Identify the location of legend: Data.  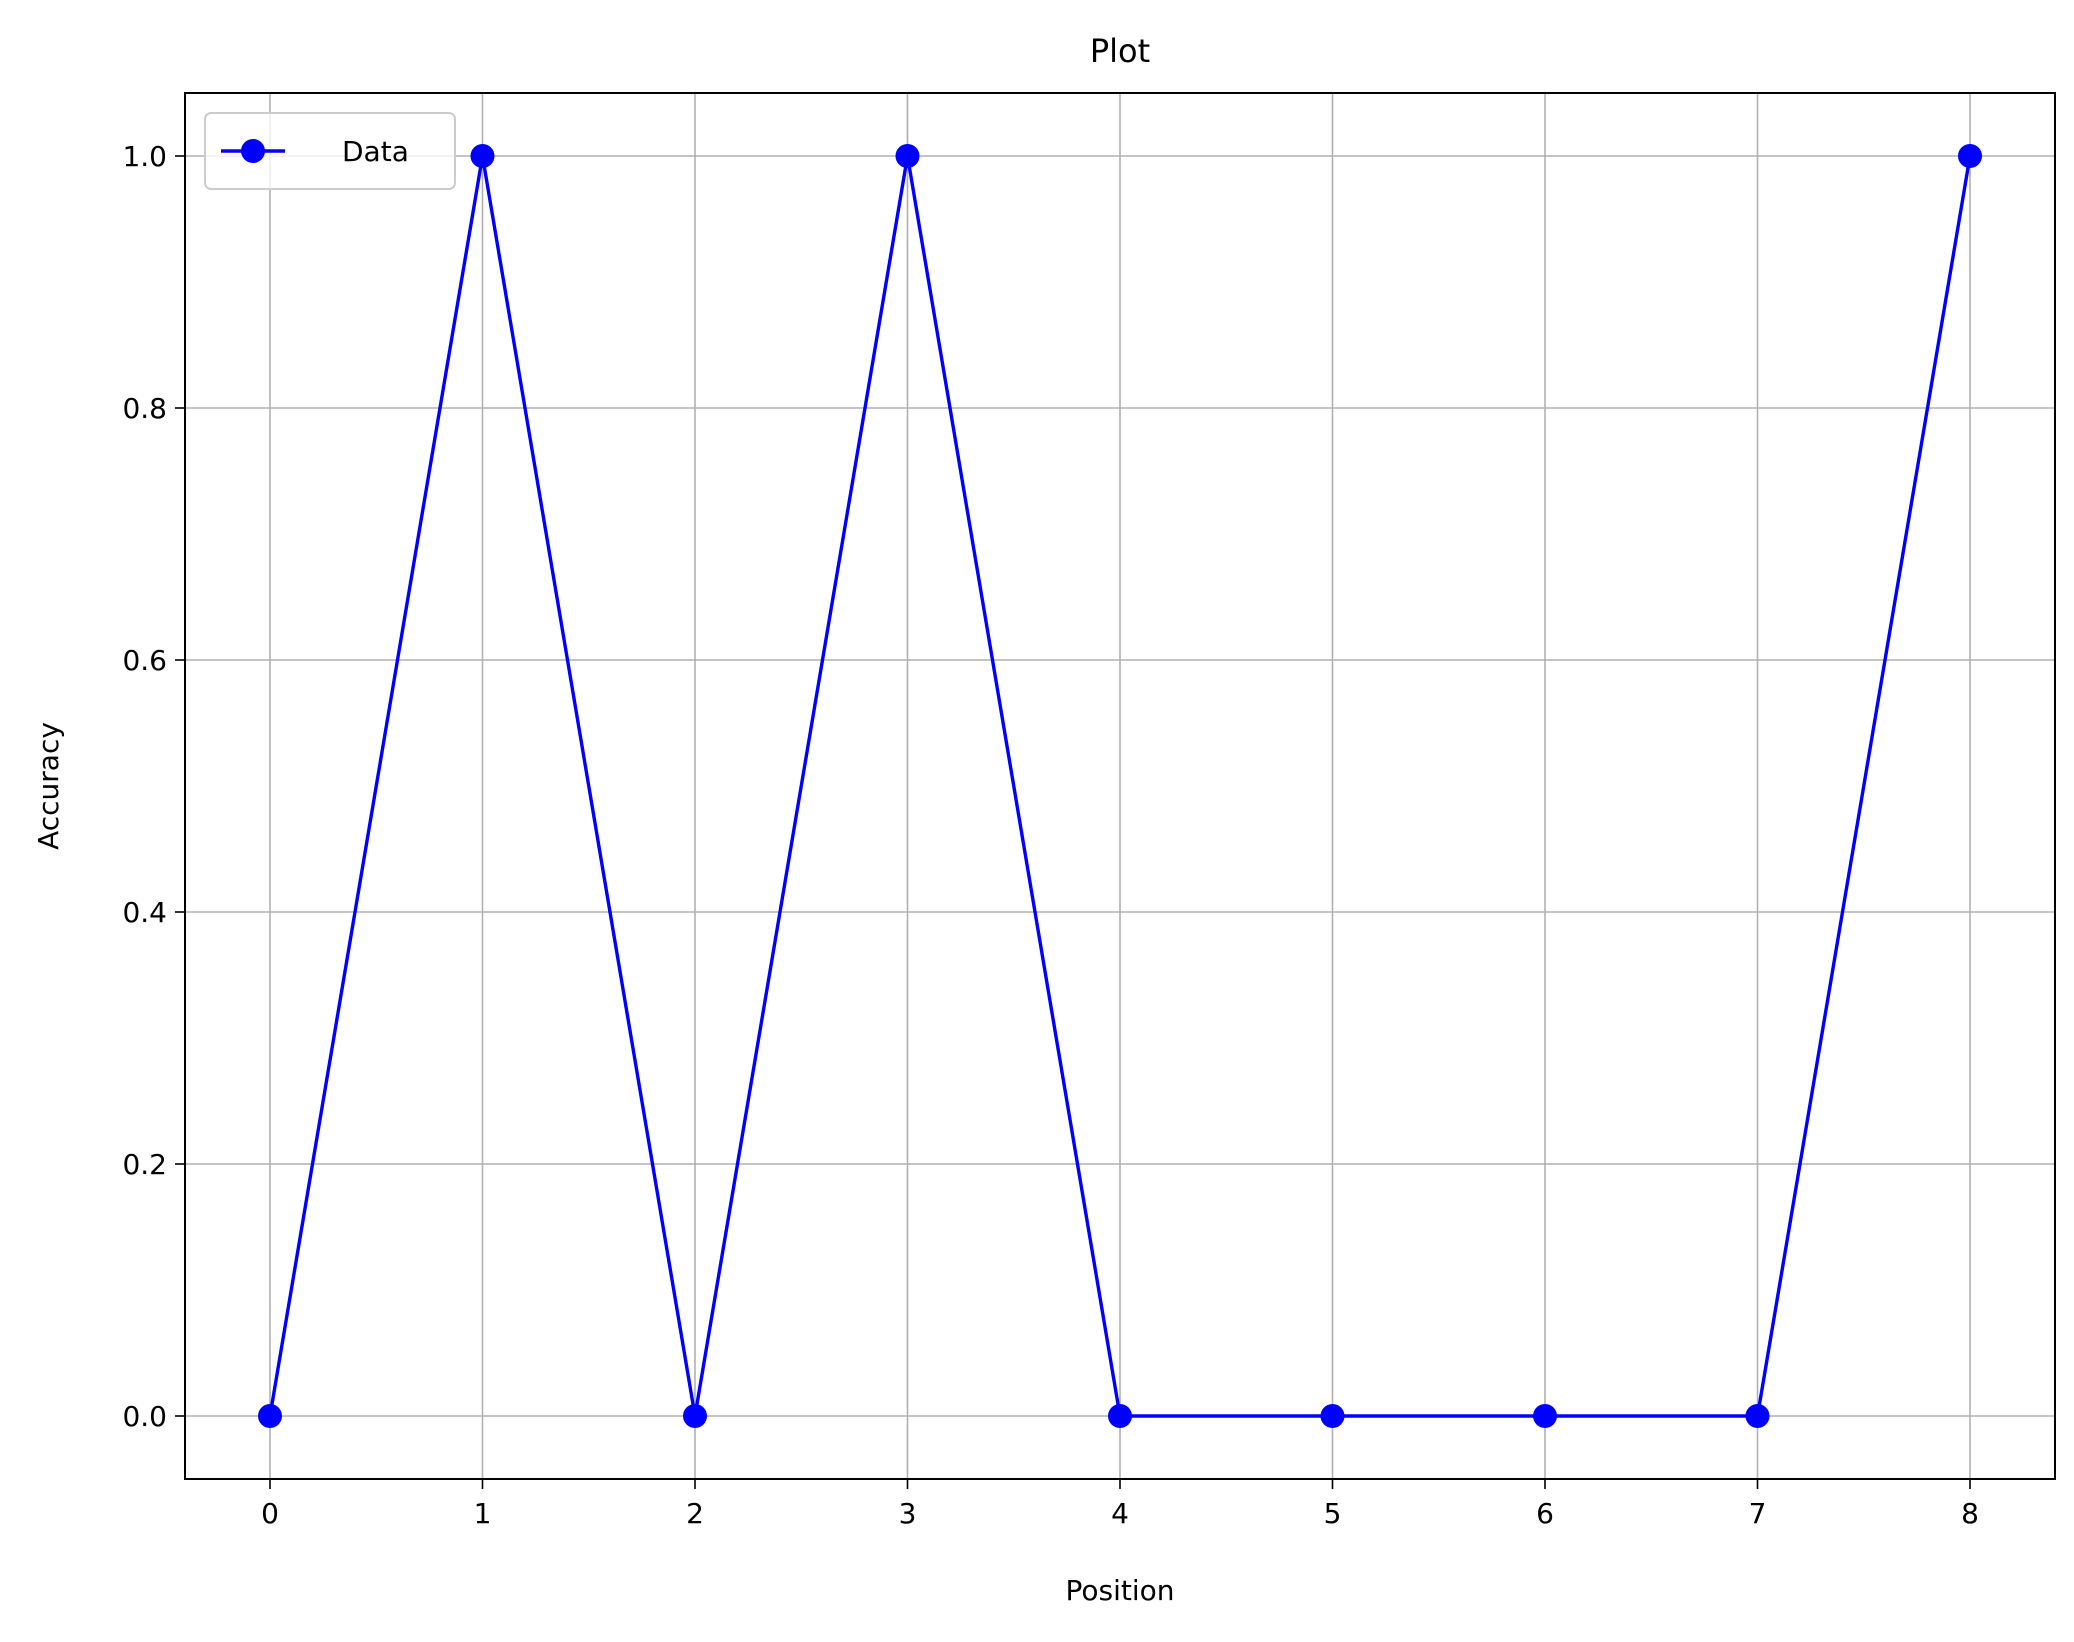
(330, 151).